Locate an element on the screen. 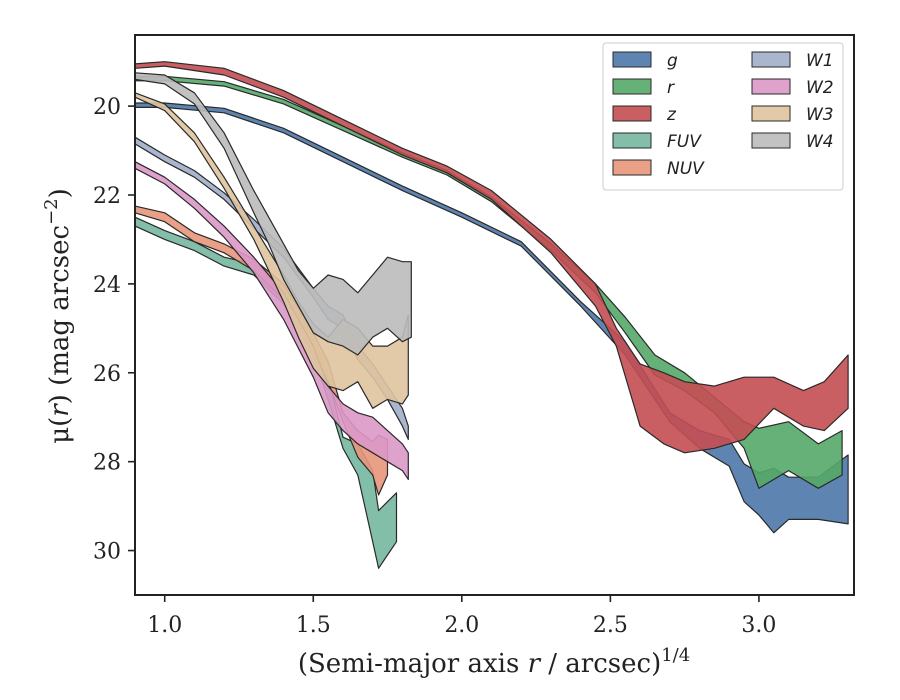 The height and width of the screenshot is (700, 900). y-tick-label: 26 is located at coordinates (107, 374).